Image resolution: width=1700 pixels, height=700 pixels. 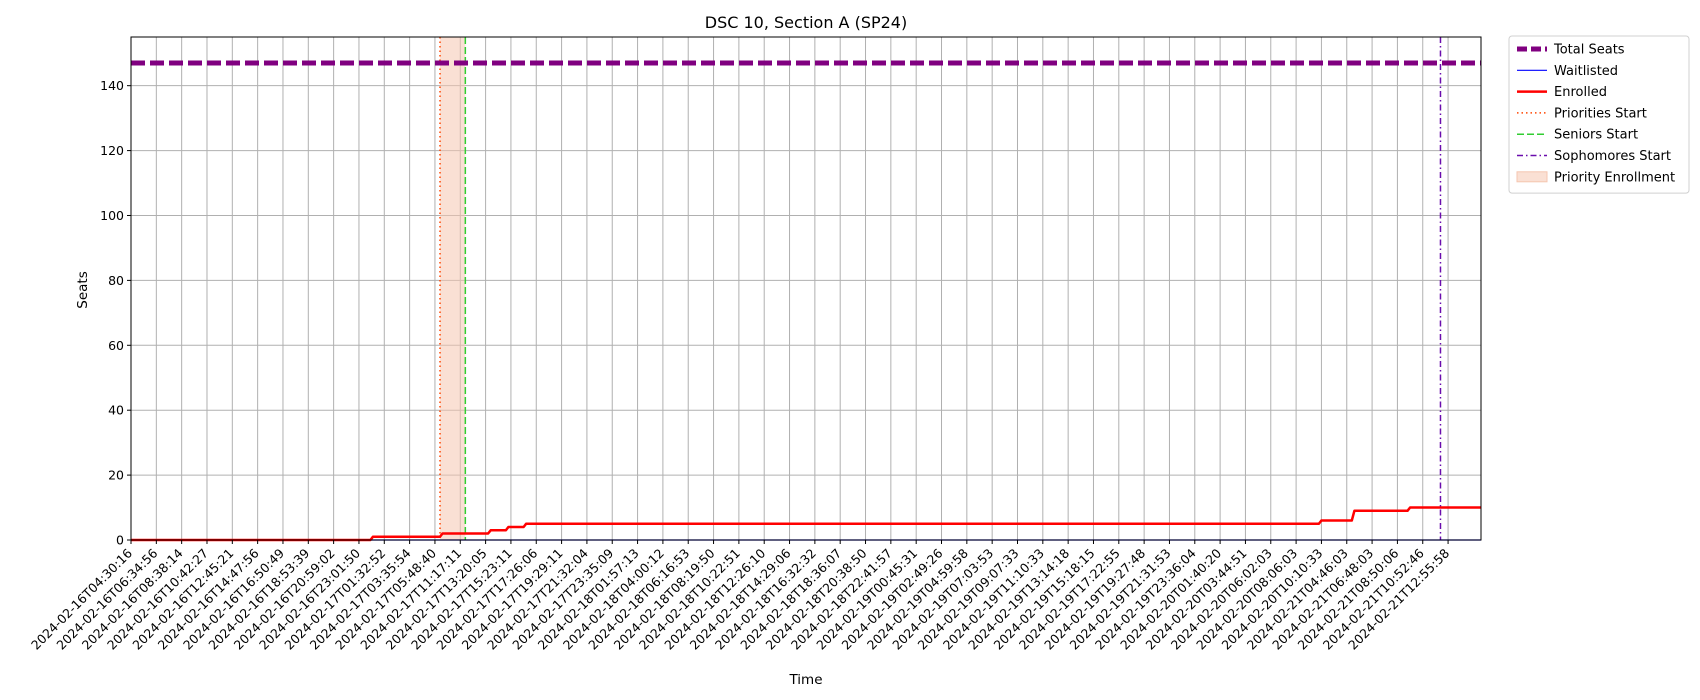 I want to click on legend-label-sophomores-start: Sophomores Start, so click(x=1612, y=156).